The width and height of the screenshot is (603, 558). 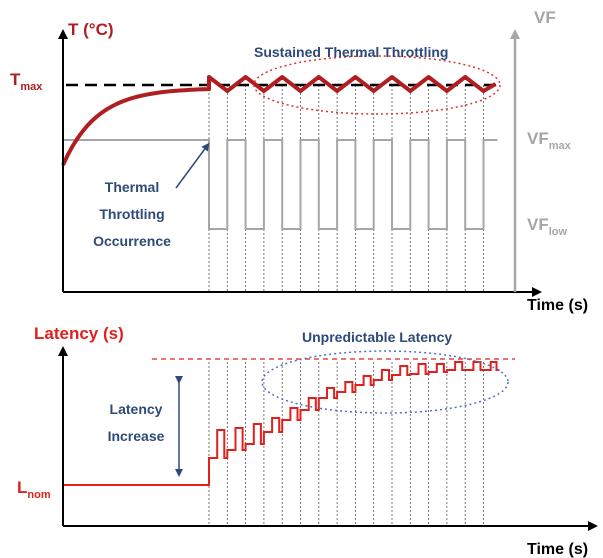 What do you see at coordinates (34, 489) in the screenshot?
I see `lnom-label: Lnom` at bounding box center [34, 489].